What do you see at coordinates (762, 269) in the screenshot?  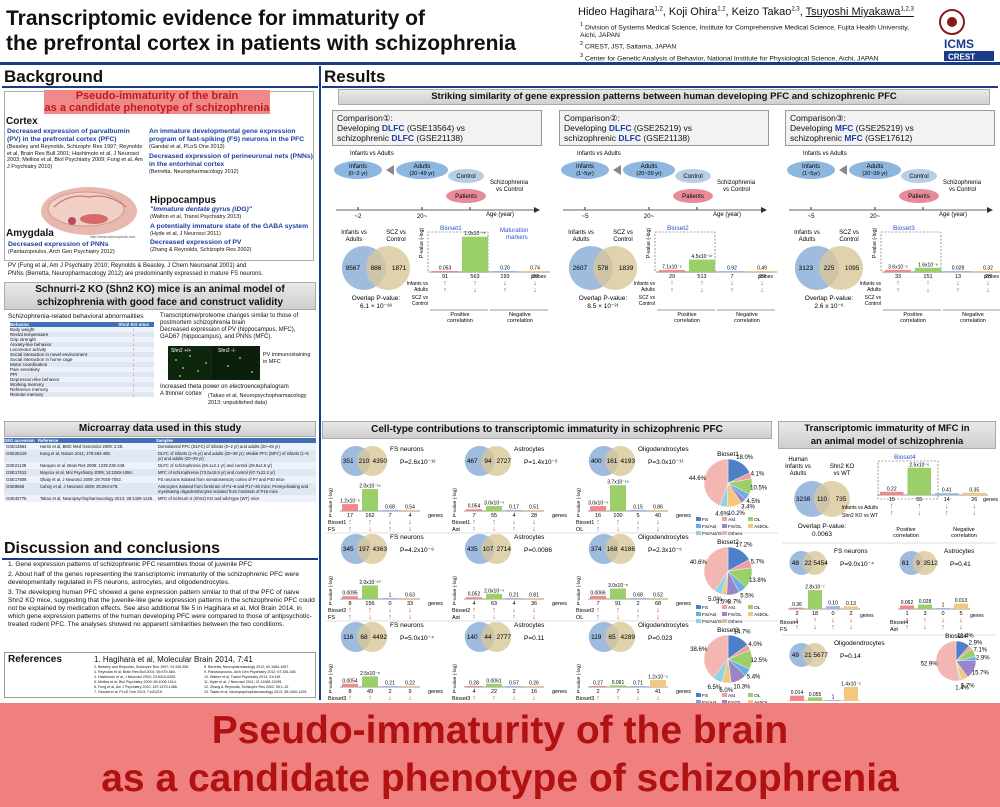 I see `pvalue-label: 0.49` at bounding box center [762, 269].